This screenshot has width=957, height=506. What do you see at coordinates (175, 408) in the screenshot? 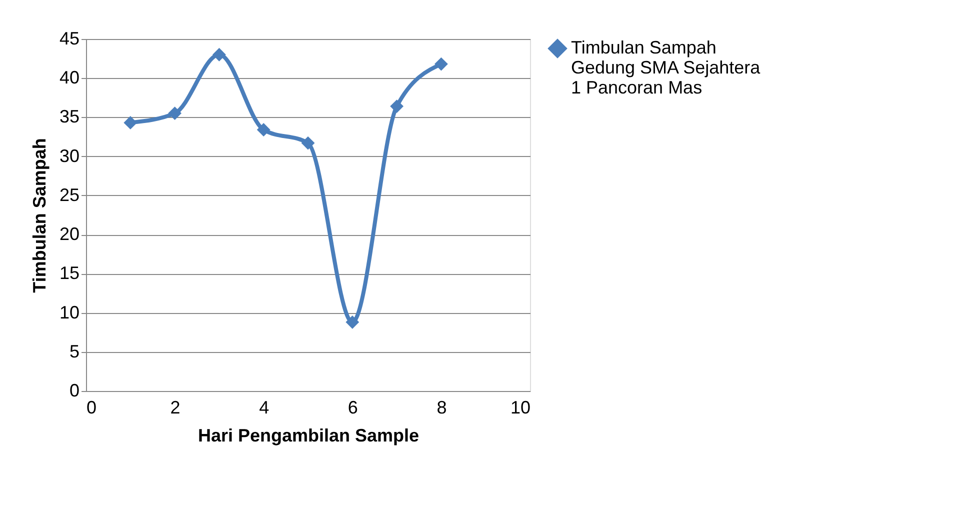
I see `x-tick-label: 2` at bounding box center [175, 408].